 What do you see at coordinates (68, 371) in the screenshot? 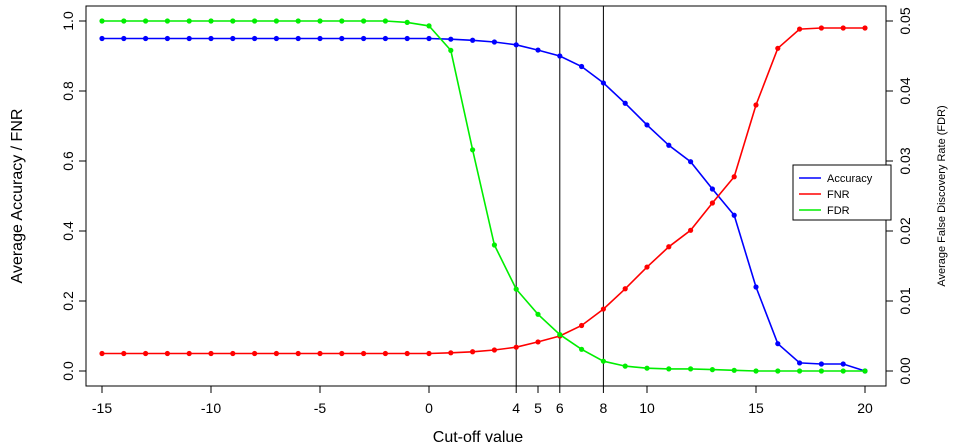
I see `y-left-tick-label: 0.0` at bounding box center [68, 371].